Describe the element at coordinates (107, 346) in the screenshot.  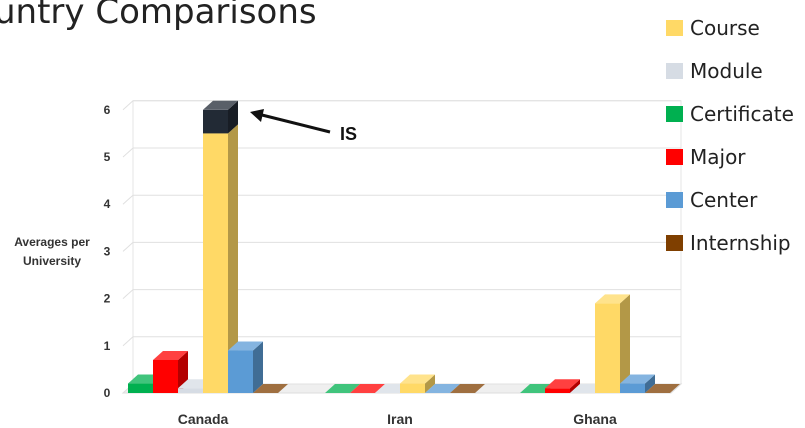
I see `y-tick-label-1: 1` at that location.